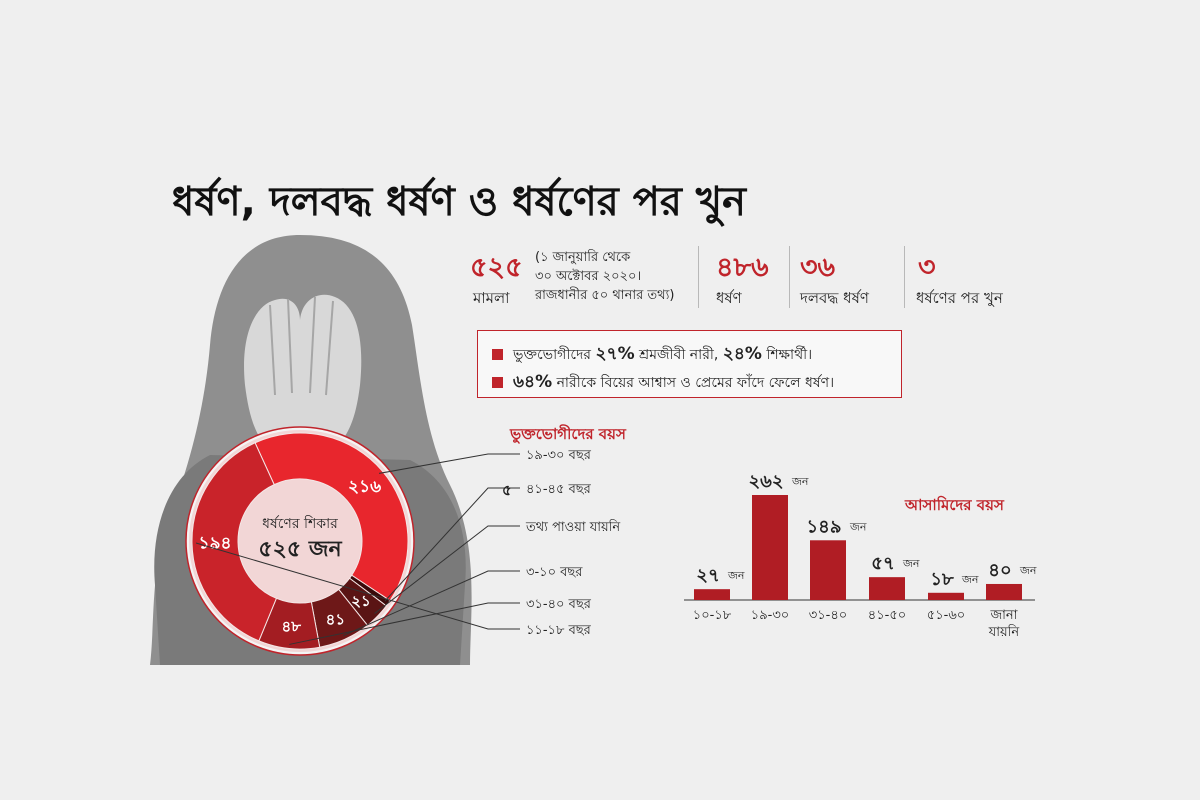 The height and width of the screenshot is (800, 1200). What do you see at coordinates (954, 505) in the screenshot?
I see `bar-chart-title: আসামিদের বয়স` at bounding box center [954, 505].